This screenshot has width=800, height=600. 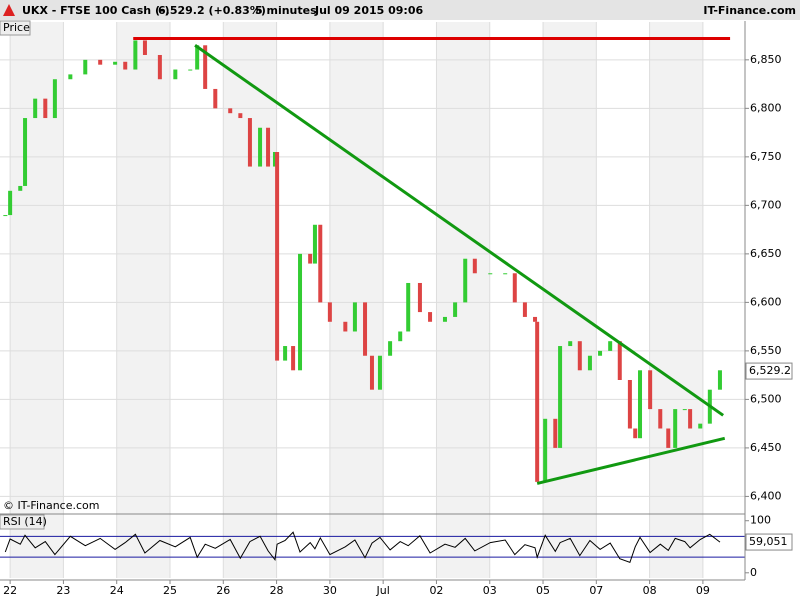 What do you see at coordinates (22, 522) in the screenshot?
I see `rsi-label-box` at bounding box center [22, 522].